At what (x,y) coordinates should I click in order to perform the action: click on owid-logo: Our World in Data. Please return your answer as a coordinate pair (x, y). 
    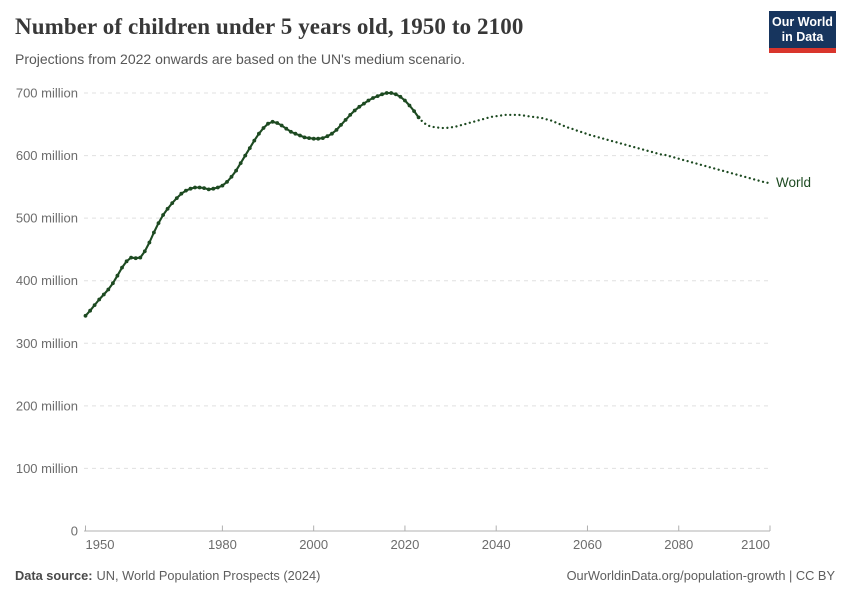
    Looking at the image, I should click on (802, 32).